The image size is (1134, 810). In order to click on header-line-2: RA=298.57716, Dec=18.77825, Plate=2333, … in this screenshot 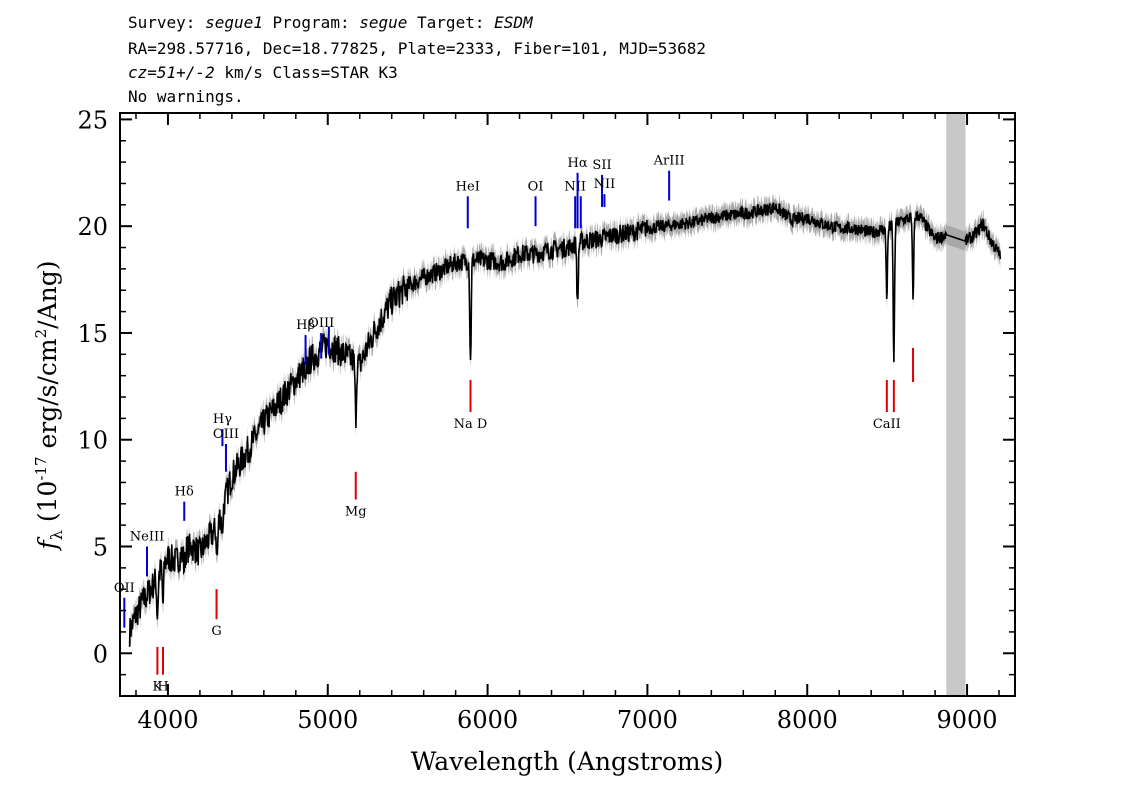, I will do `click(417, 48)`.